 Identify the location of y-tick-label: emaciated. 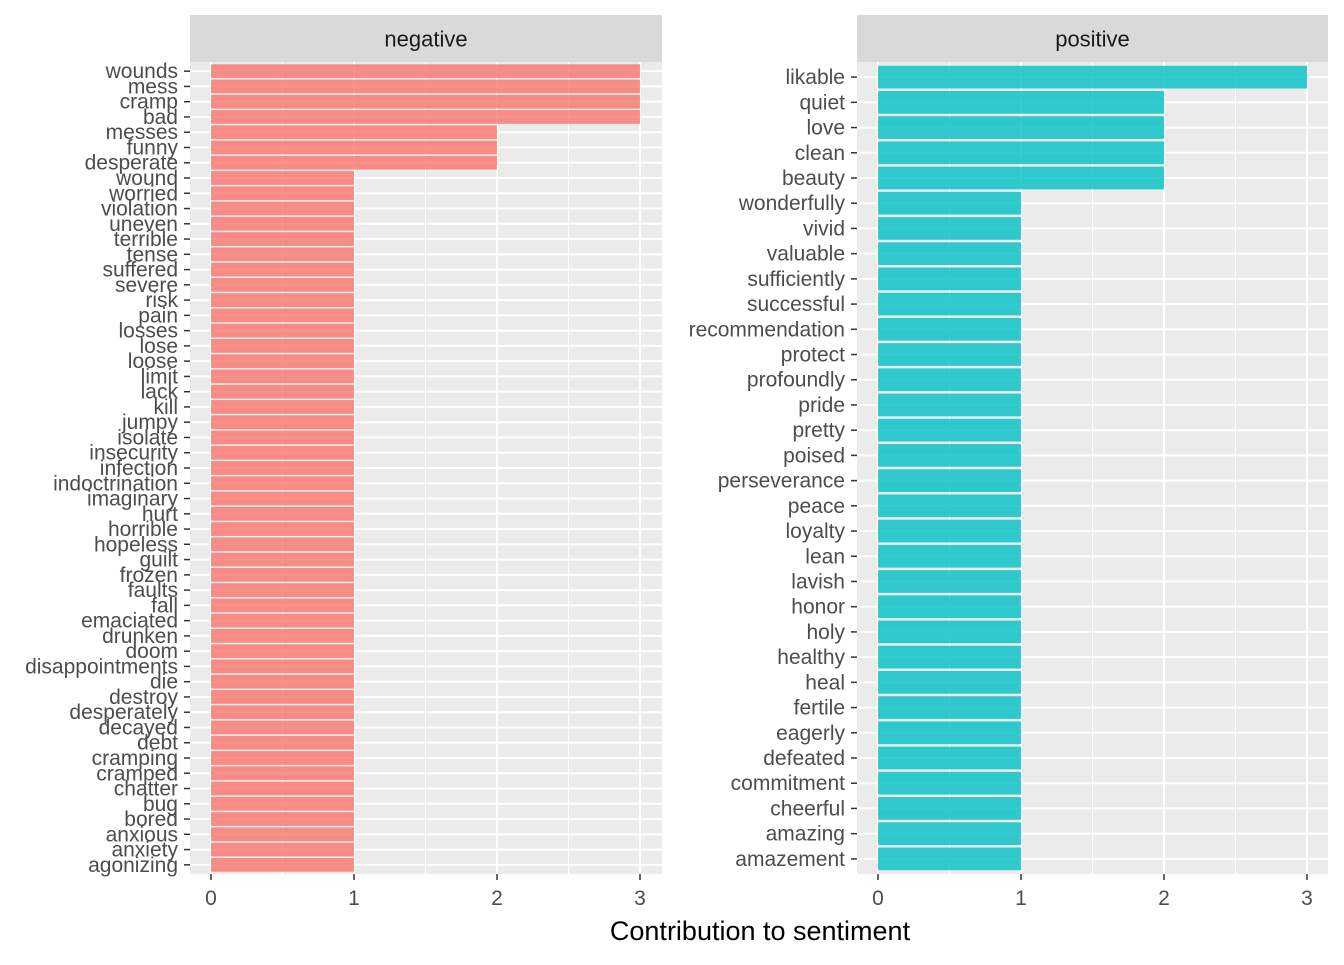
(129, 621).